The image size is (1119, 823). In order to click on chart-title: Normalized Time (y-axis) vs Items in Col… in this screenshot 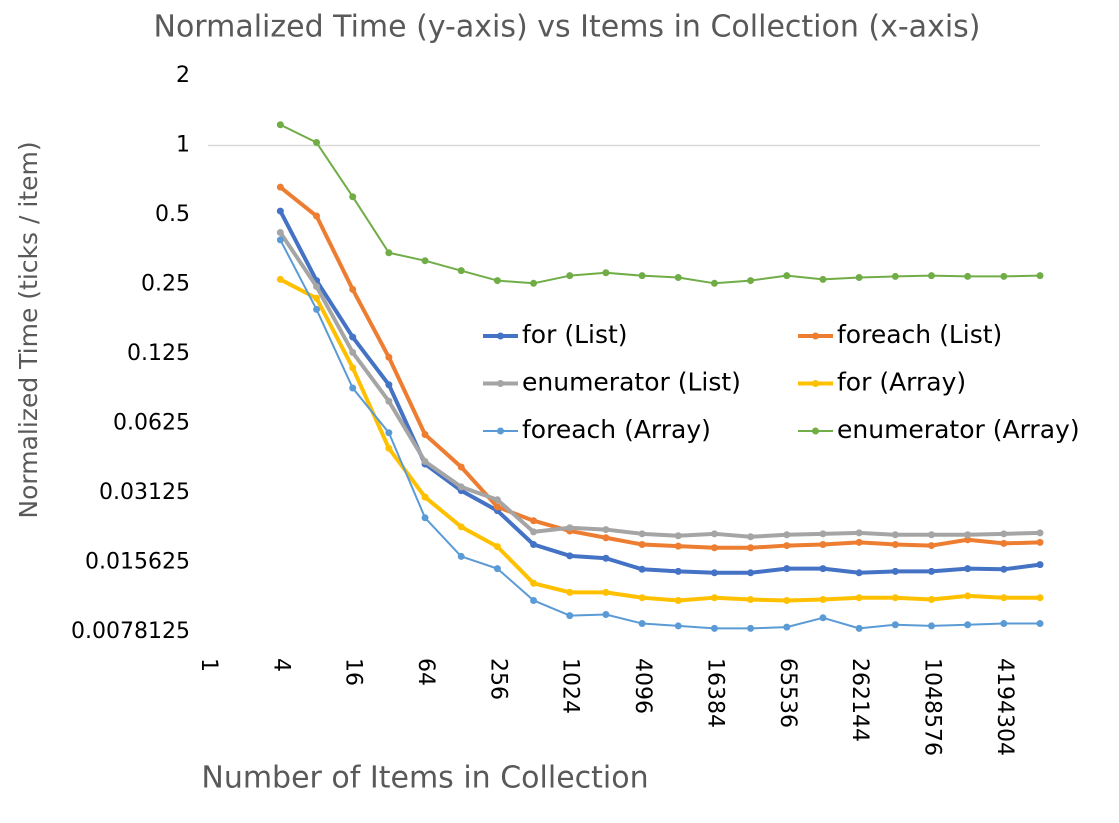, I will do `click(567, 27)`.